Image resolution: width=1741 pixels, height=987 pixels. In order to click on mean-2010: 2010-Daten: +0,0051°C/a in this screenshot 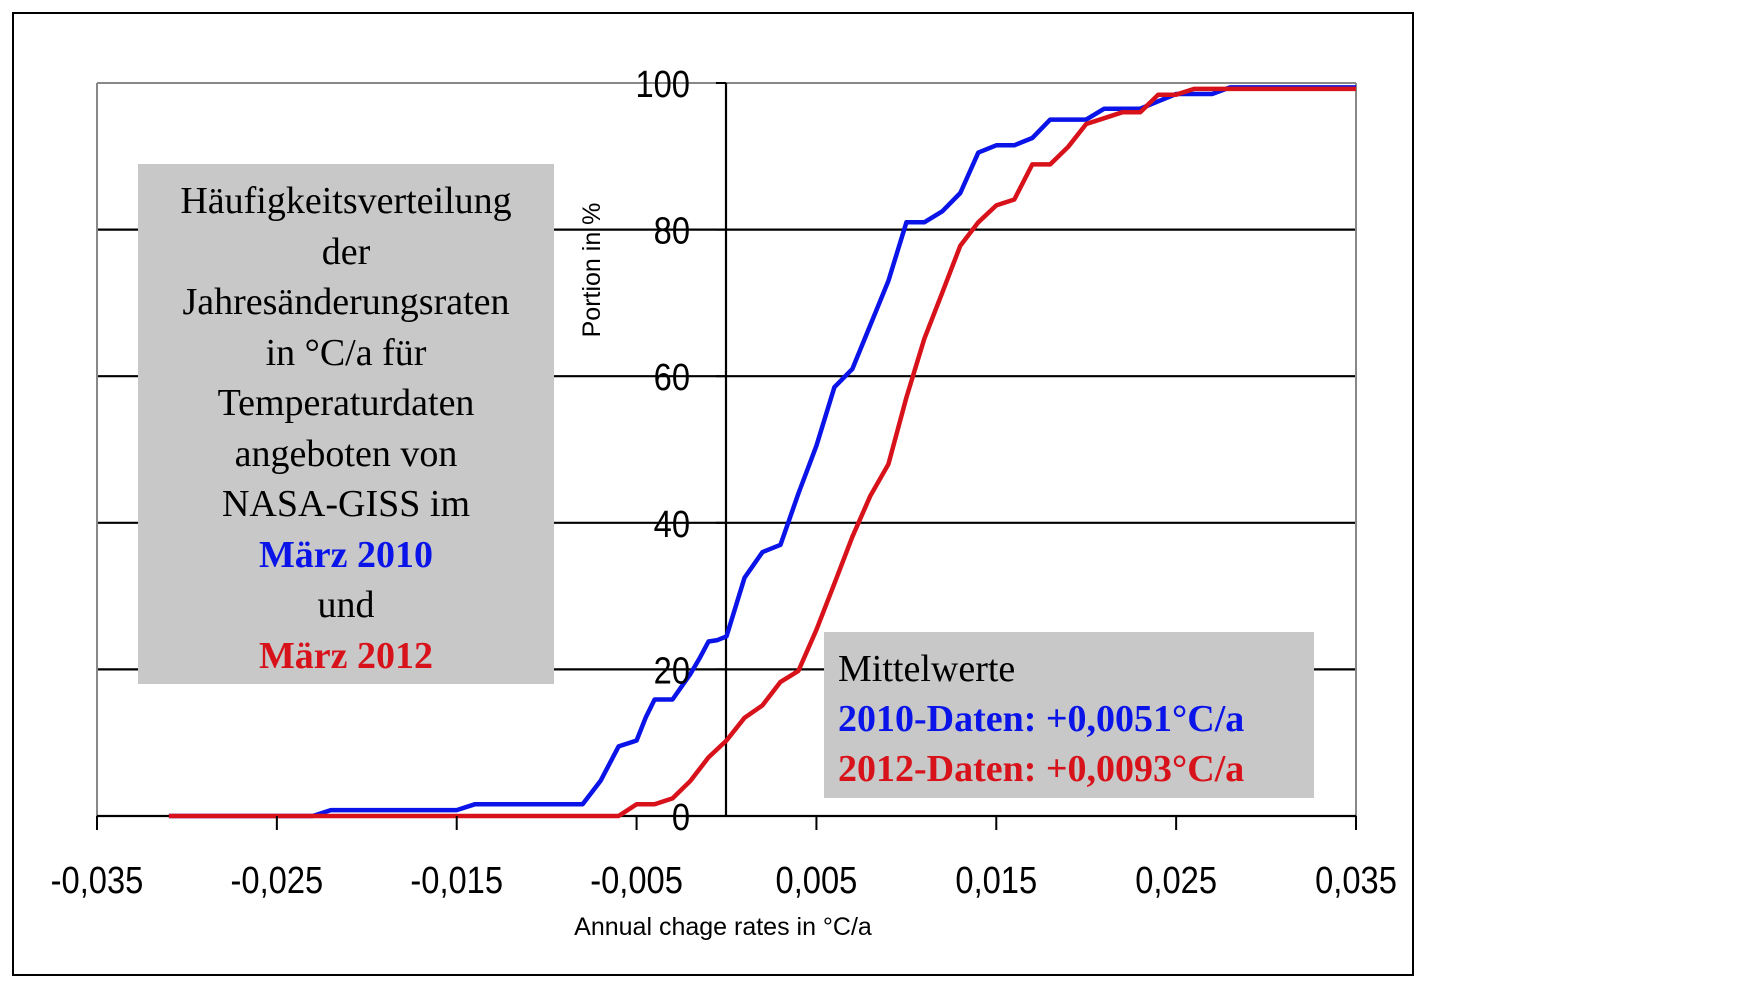, I will do `click(1041, 719)`.